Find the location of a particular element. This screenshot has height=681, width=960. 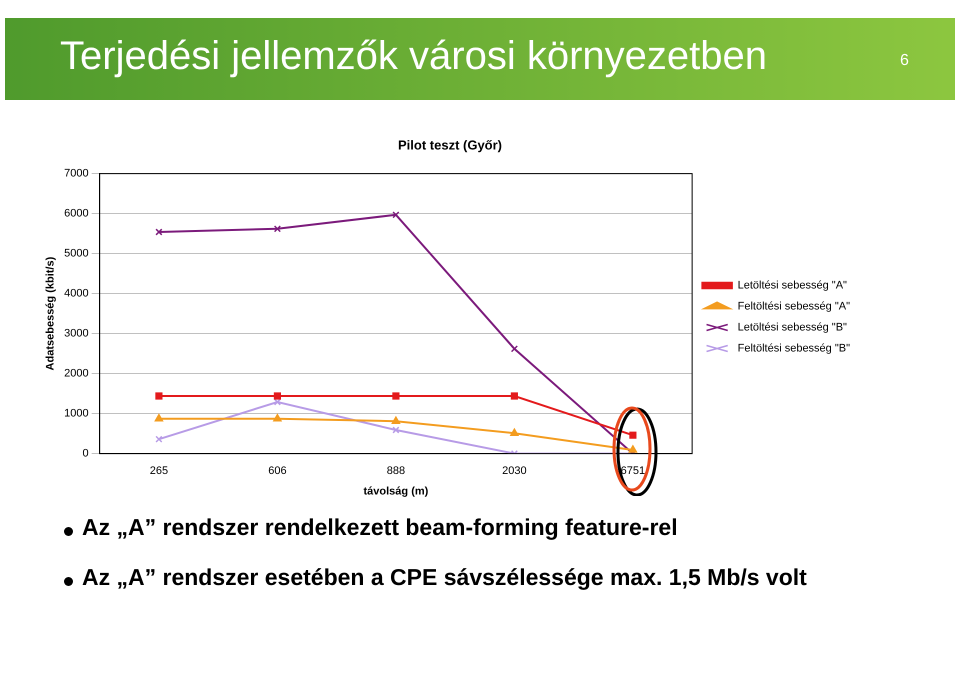

legend-label: Letöltési sebesség "B" is located at coordinates (793, 328).